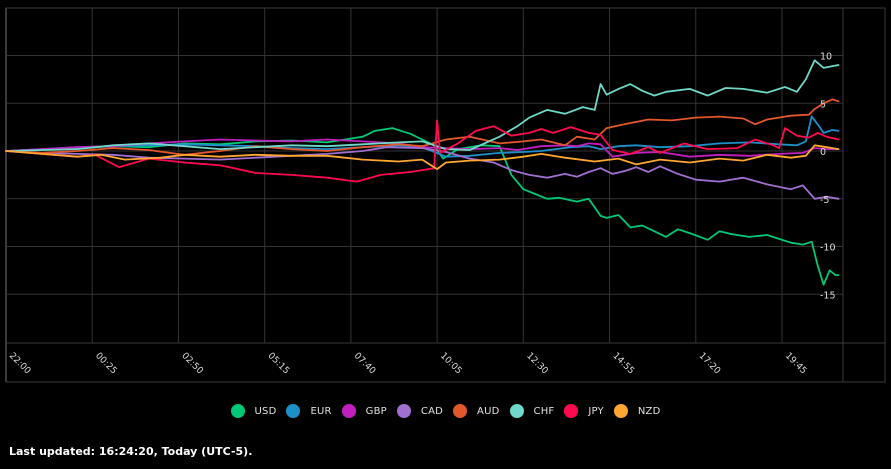 The width and height of the screenshot is (891, 469). I want to click on legend-label: GBP, so click(376, 411).